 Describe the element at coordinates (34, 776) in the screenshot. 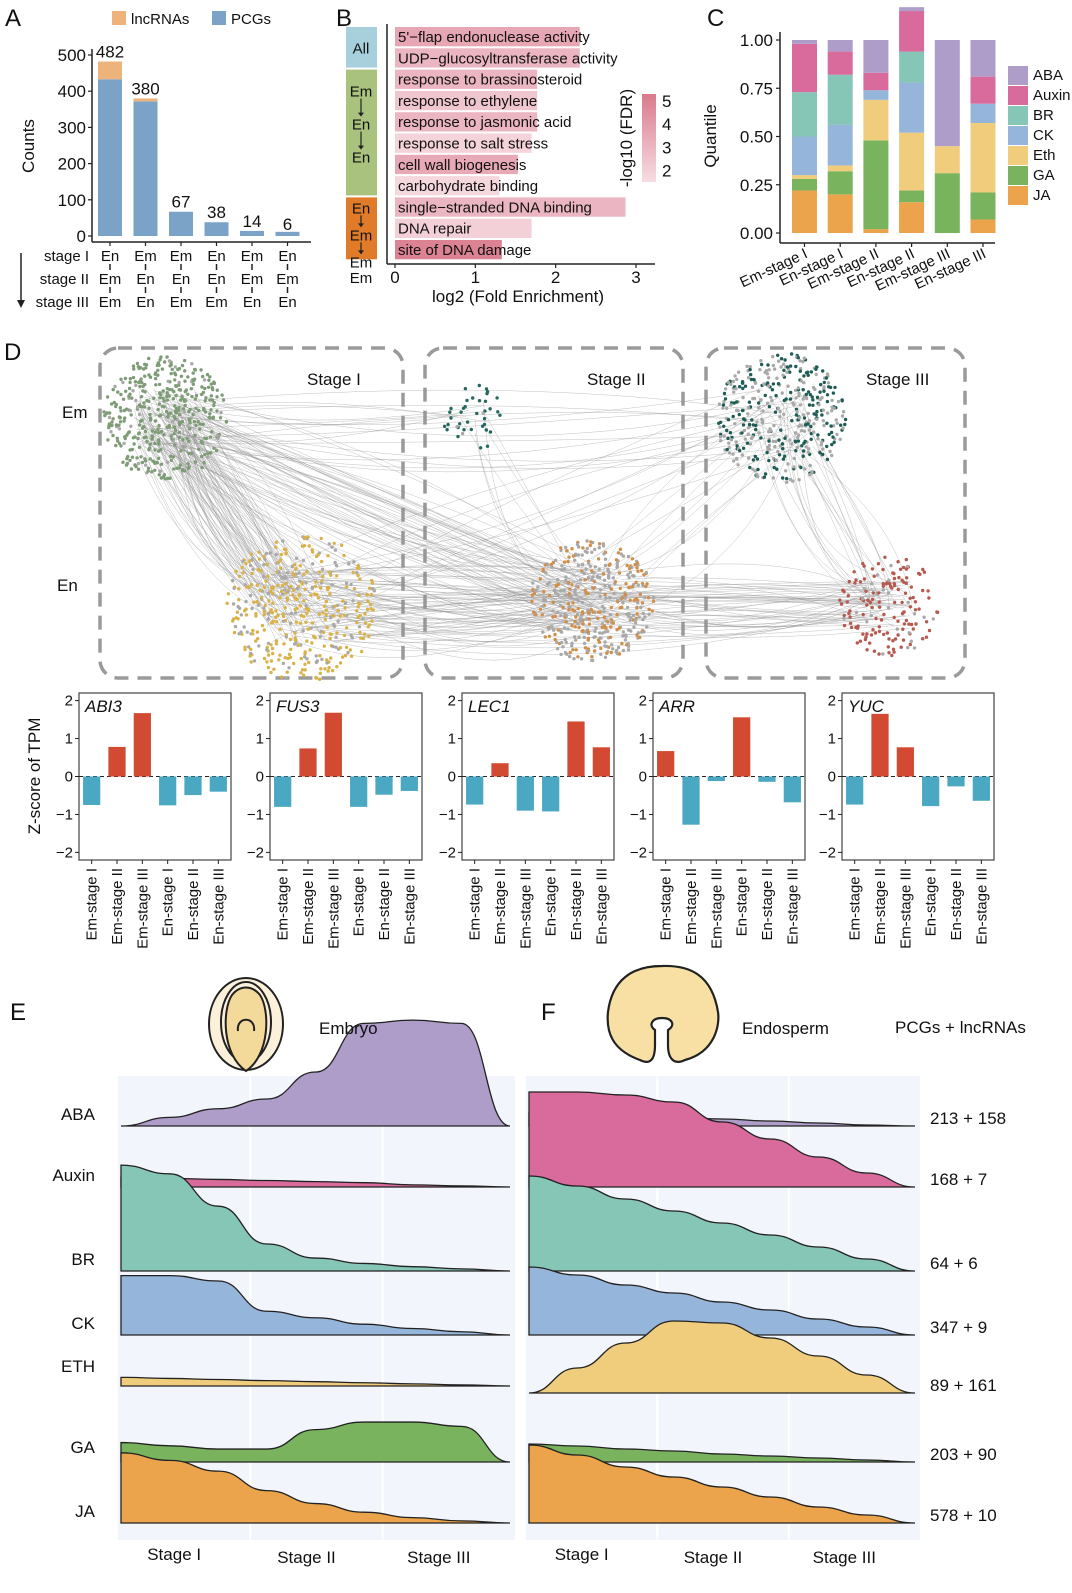

I see `y-axis-title: Z-score of TPM` at that location.